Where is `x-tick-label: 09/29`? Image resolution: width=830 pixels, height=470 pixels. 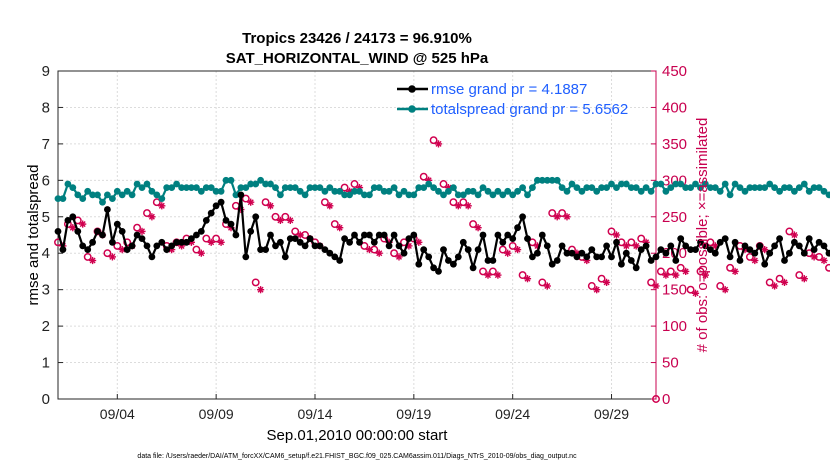
x-tick-label: 09/29 is located at coordinates (611, 414).